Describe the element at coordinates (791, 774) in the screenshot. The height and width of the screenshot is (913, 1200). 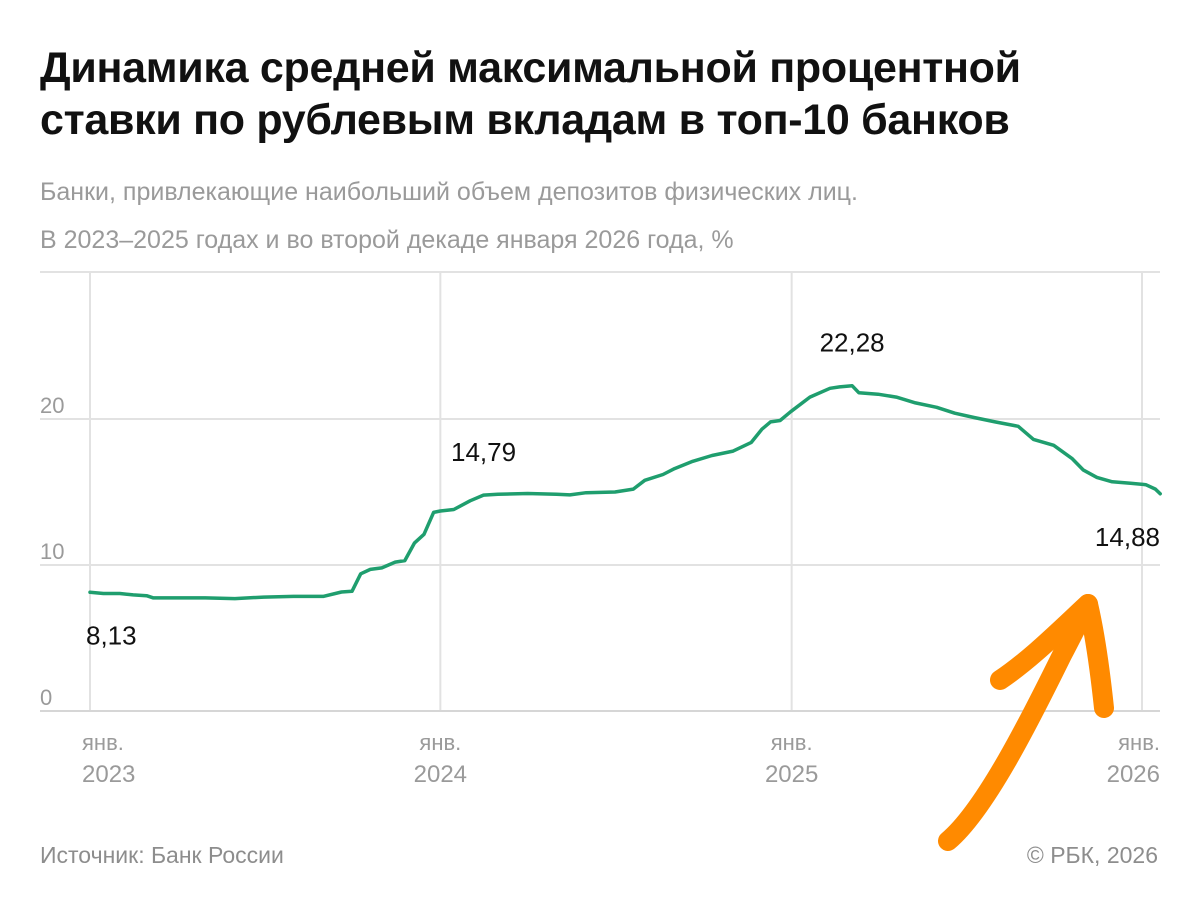
I see `x-tick-year-2025: 2025` at that location.